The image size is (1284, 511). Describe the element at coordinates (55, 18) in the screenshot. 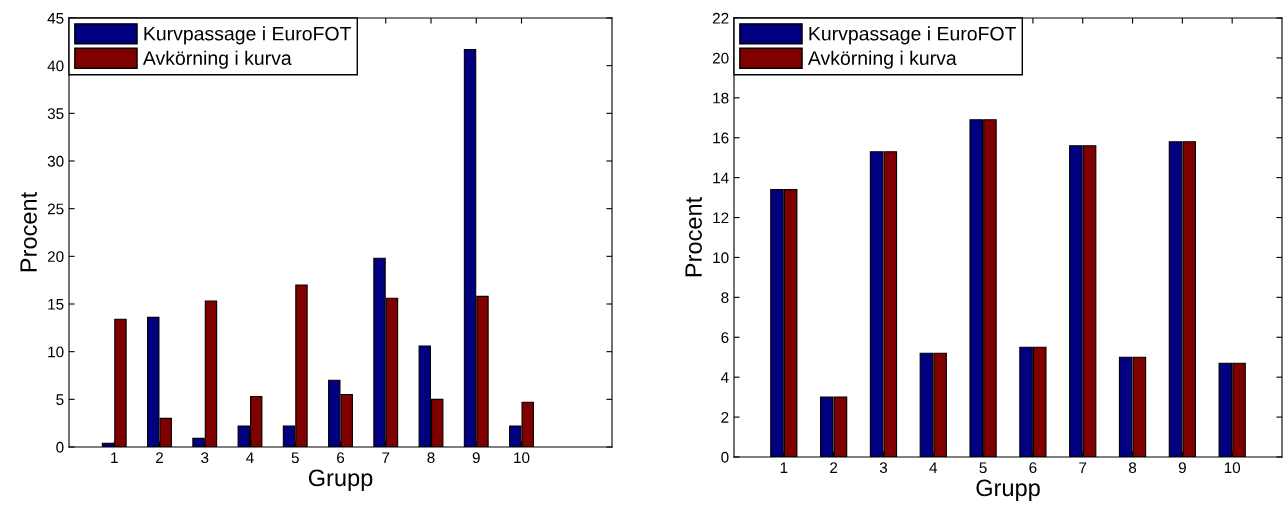

I see `y-tick-label: 45` at that location.